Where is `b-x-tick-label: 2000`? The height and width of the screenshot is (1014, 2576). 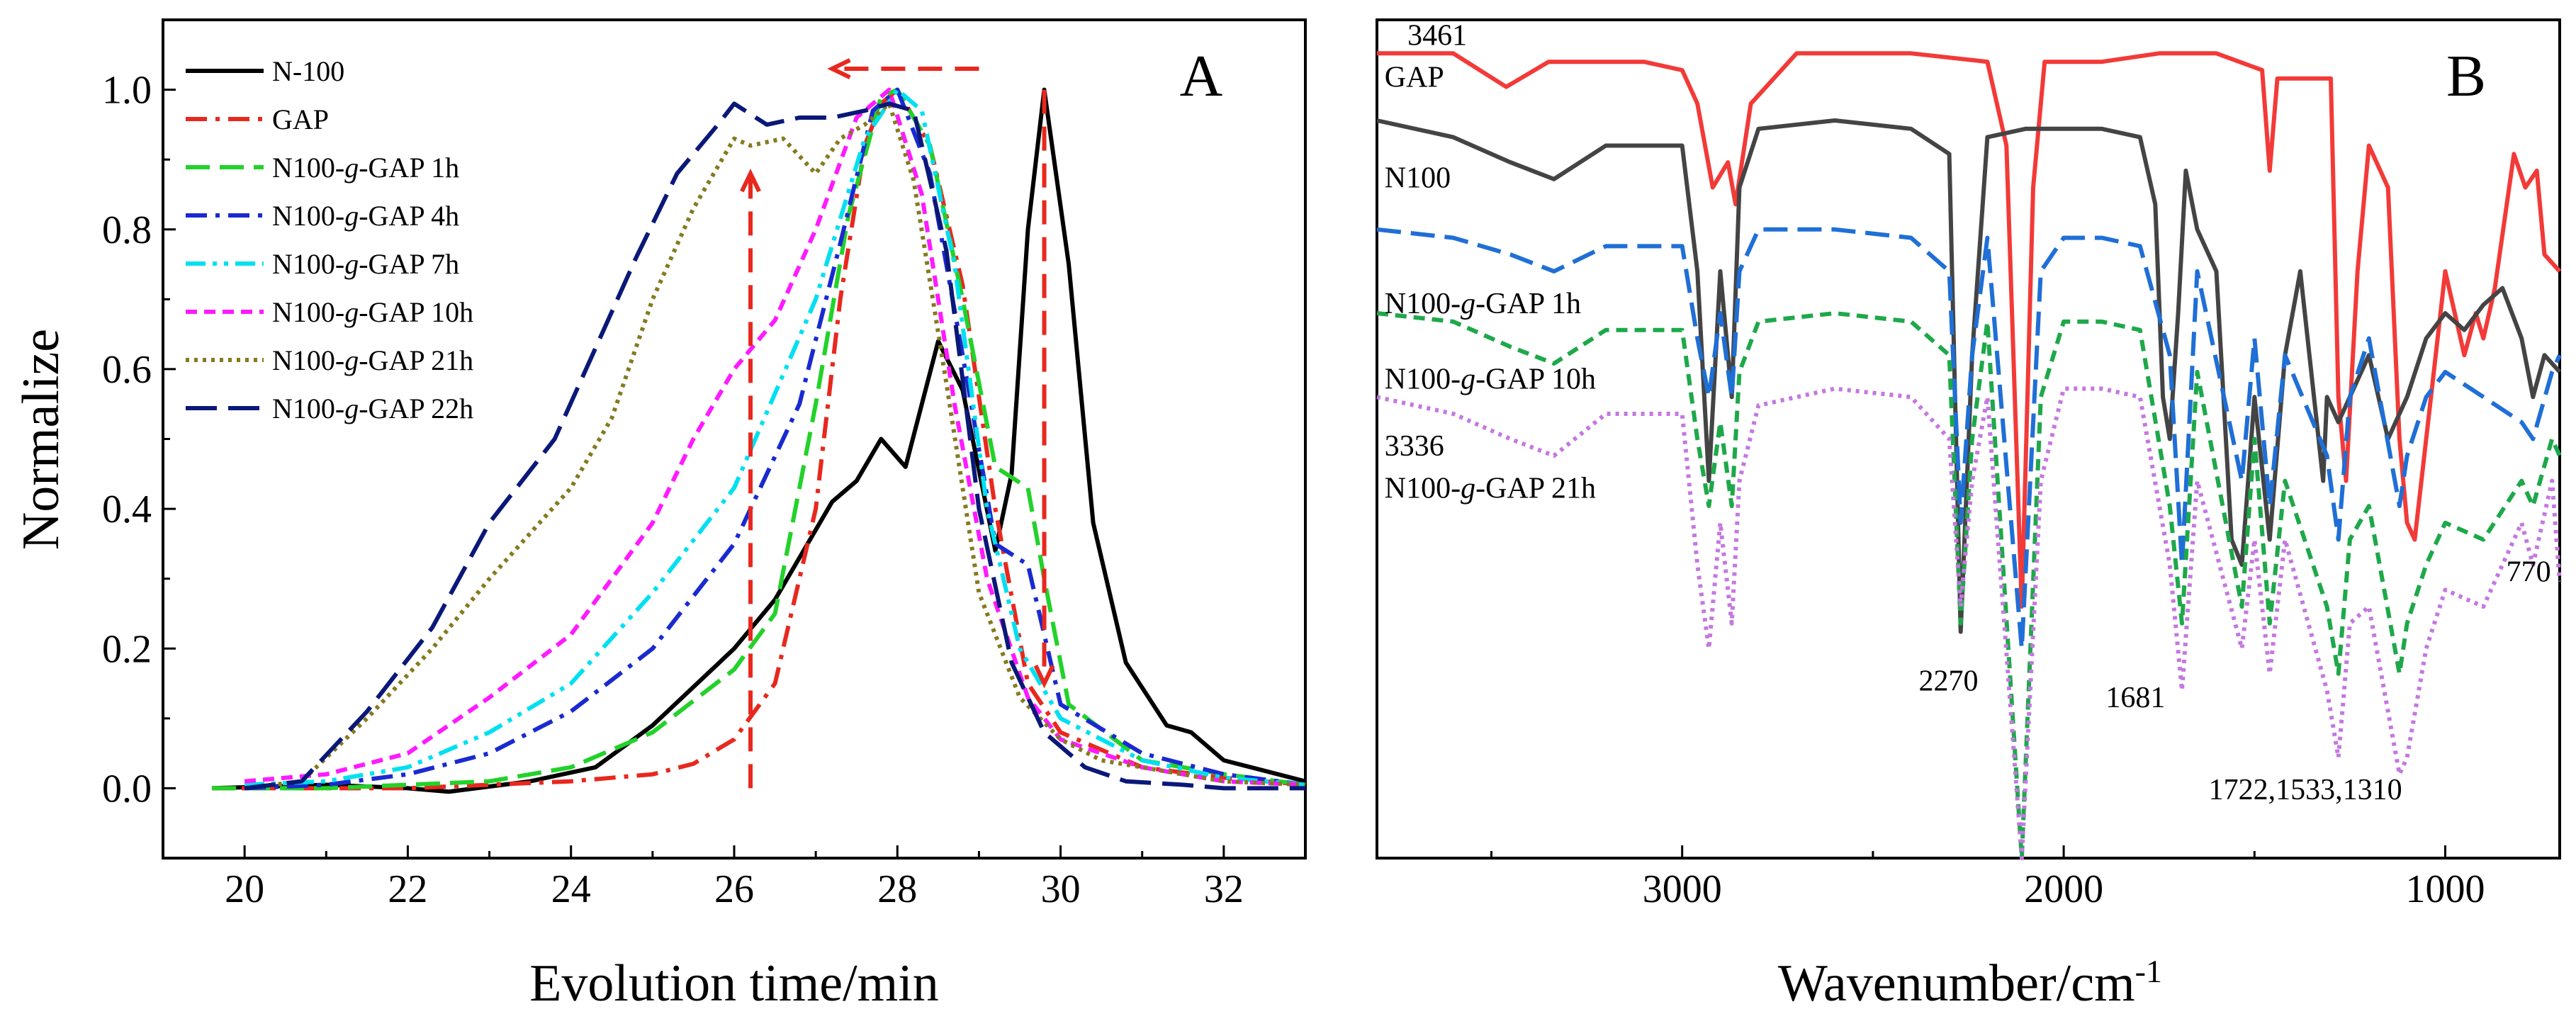
b-x-tick-label: 2000 is located at coordinates (2063, 889).